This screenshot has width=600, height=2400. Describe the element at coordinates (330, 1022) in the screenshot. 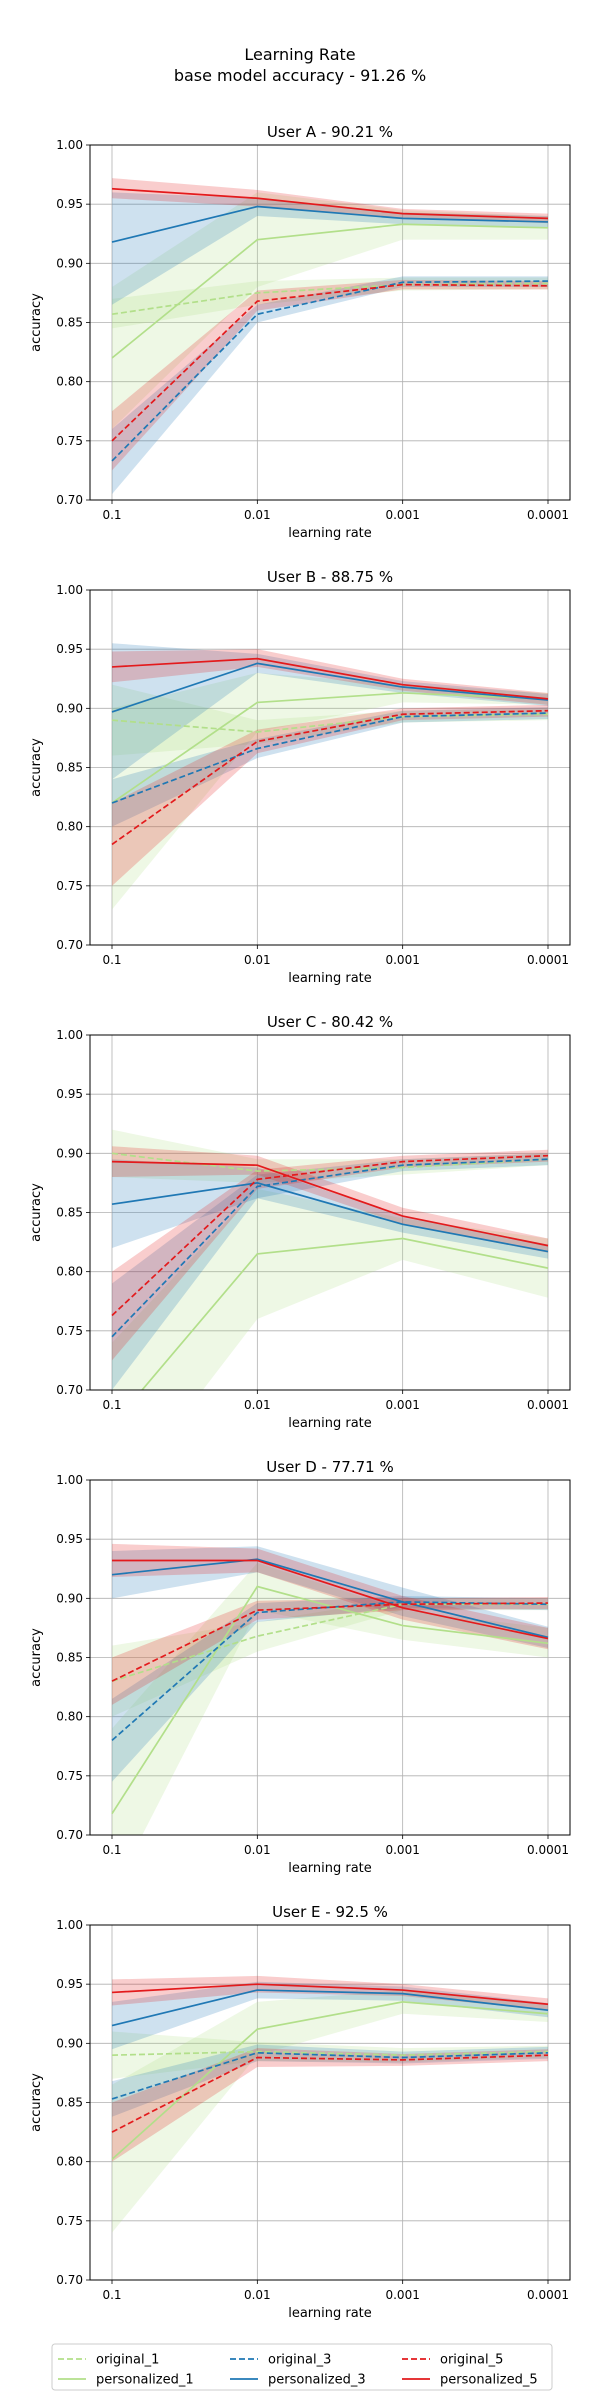

I see `subplot-title: User C - 80.42 %` at that location.